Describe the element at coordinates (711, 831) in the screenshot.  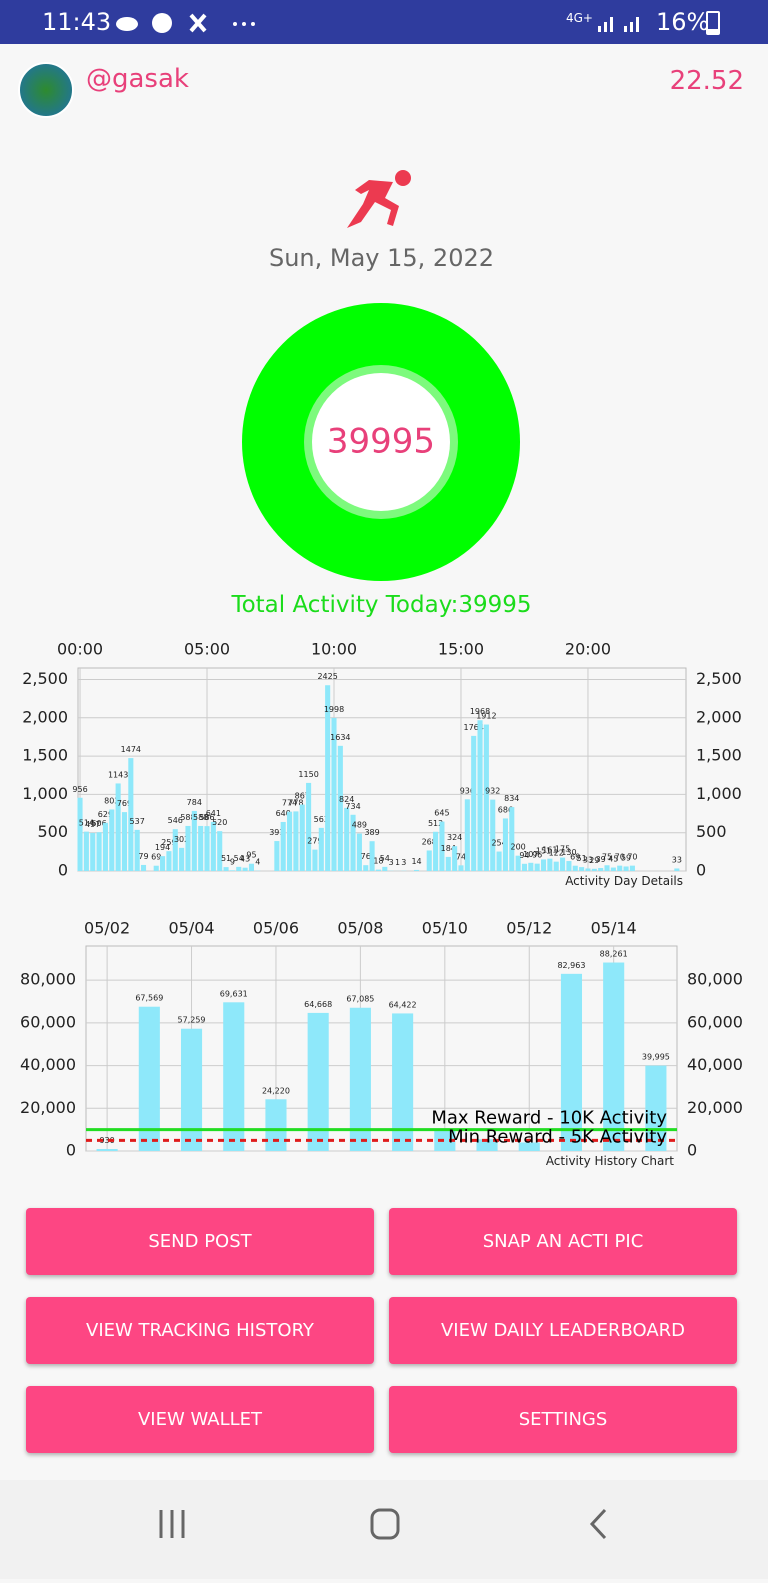
I see `y2-tick-label: 500` at that location.